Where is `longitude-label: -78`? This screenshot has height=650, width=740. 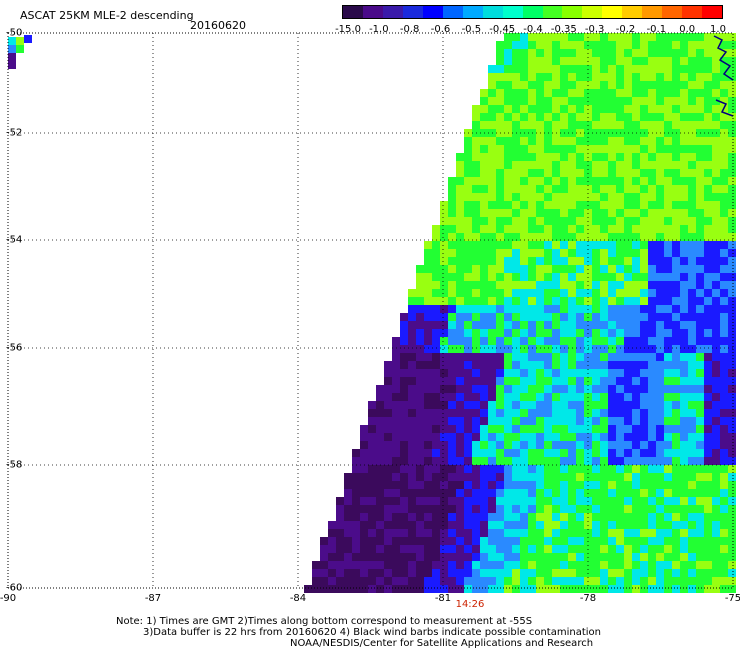 longitude-label: -78 is located at coordinates (588, 598).